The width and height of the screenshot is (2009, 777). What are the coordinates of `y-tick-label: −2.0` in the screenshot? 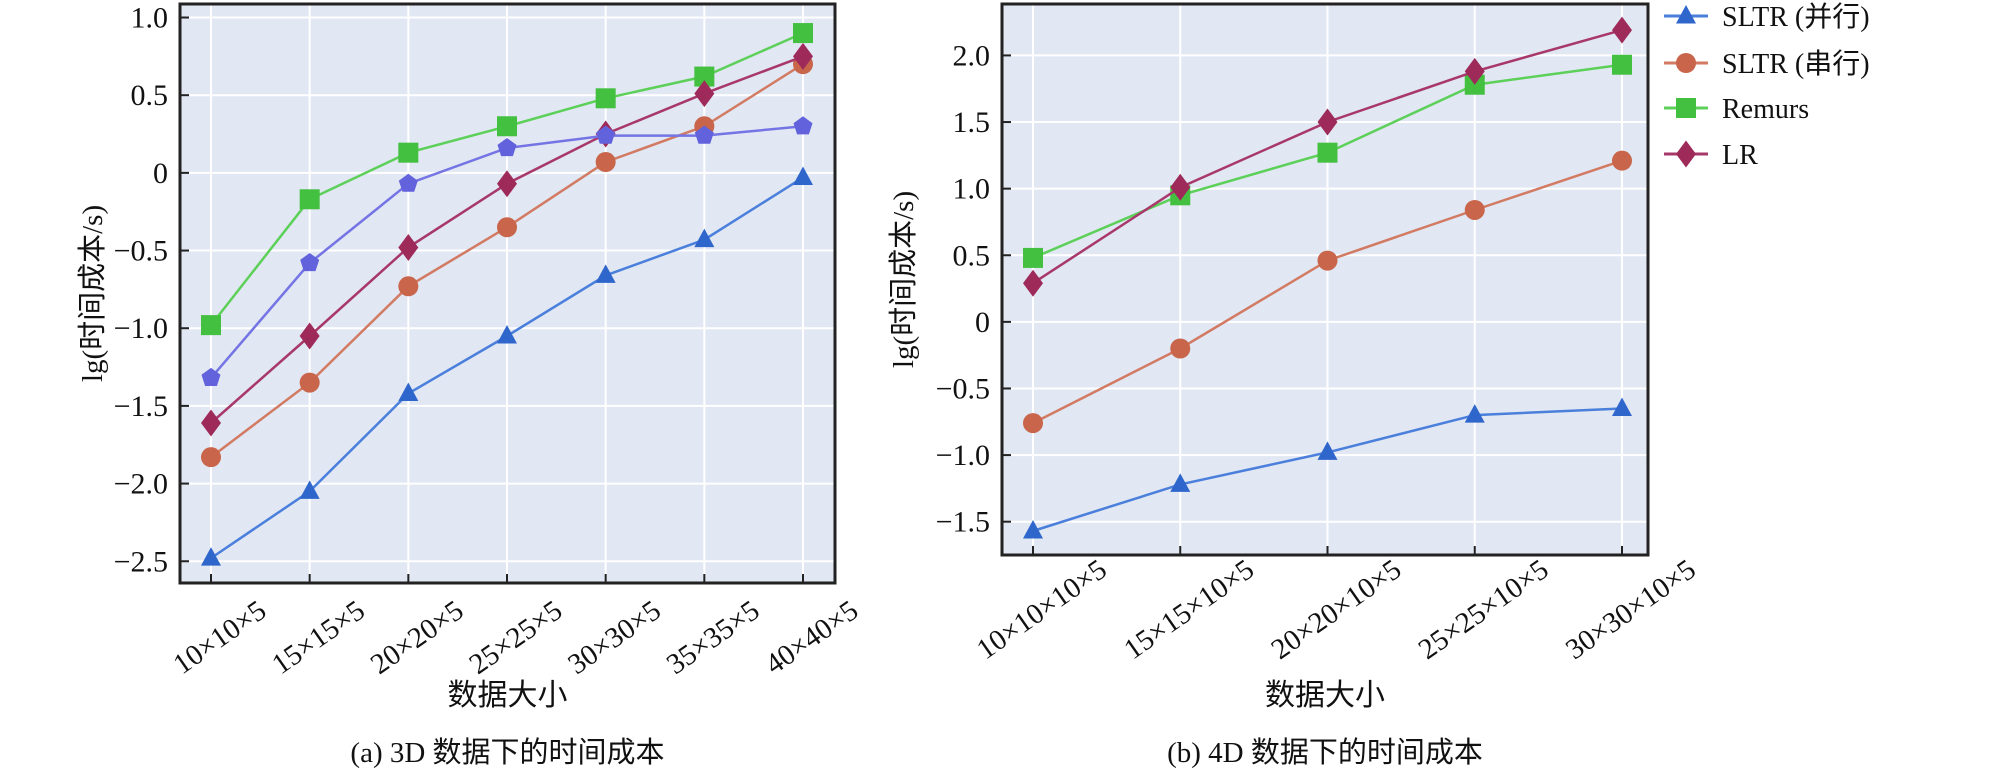 It's located at (141, 484).